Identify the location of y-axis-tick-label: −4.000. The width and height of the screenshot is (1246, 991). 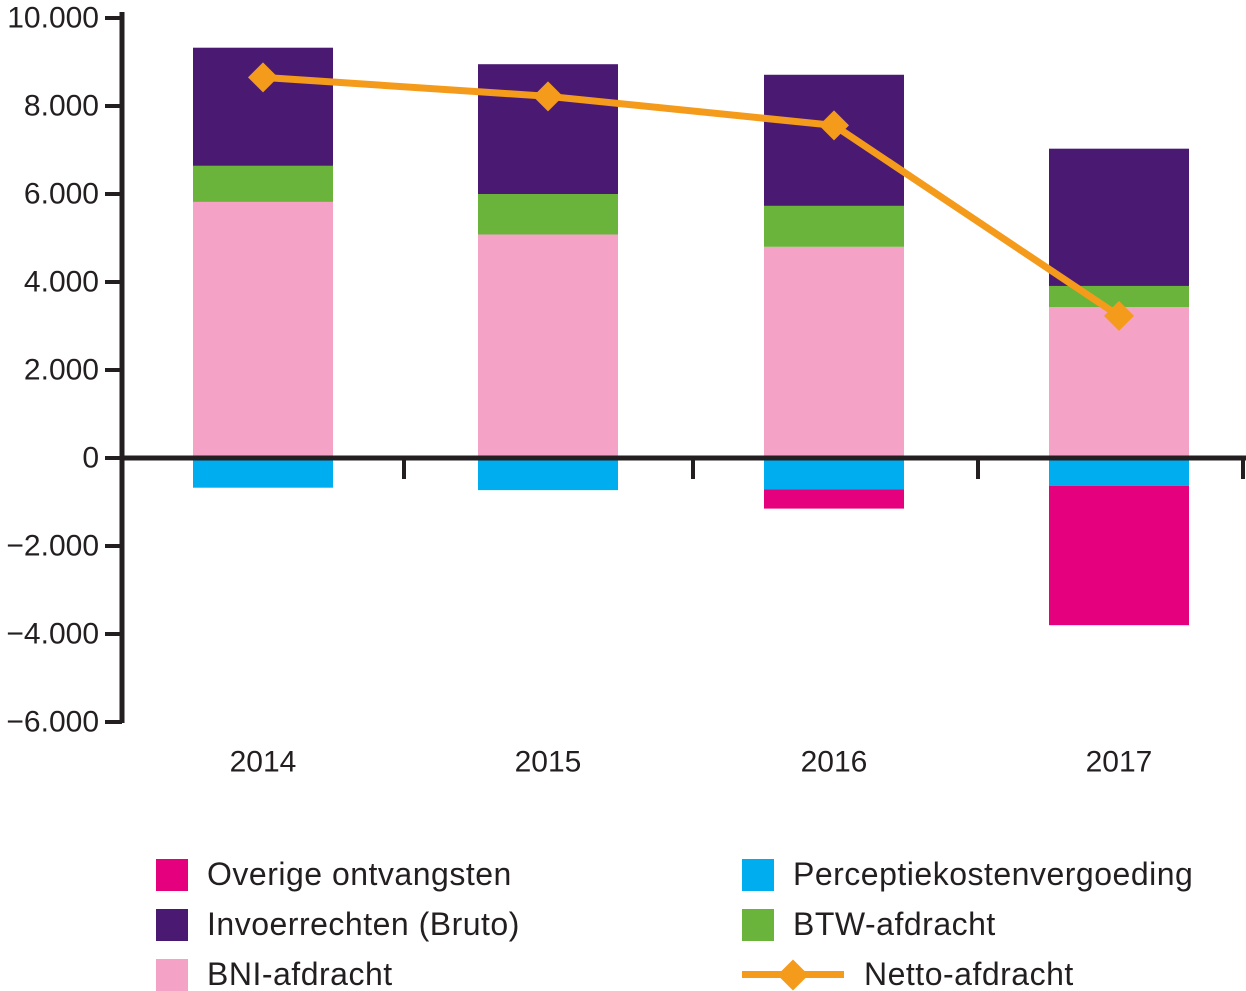
(52, 634).